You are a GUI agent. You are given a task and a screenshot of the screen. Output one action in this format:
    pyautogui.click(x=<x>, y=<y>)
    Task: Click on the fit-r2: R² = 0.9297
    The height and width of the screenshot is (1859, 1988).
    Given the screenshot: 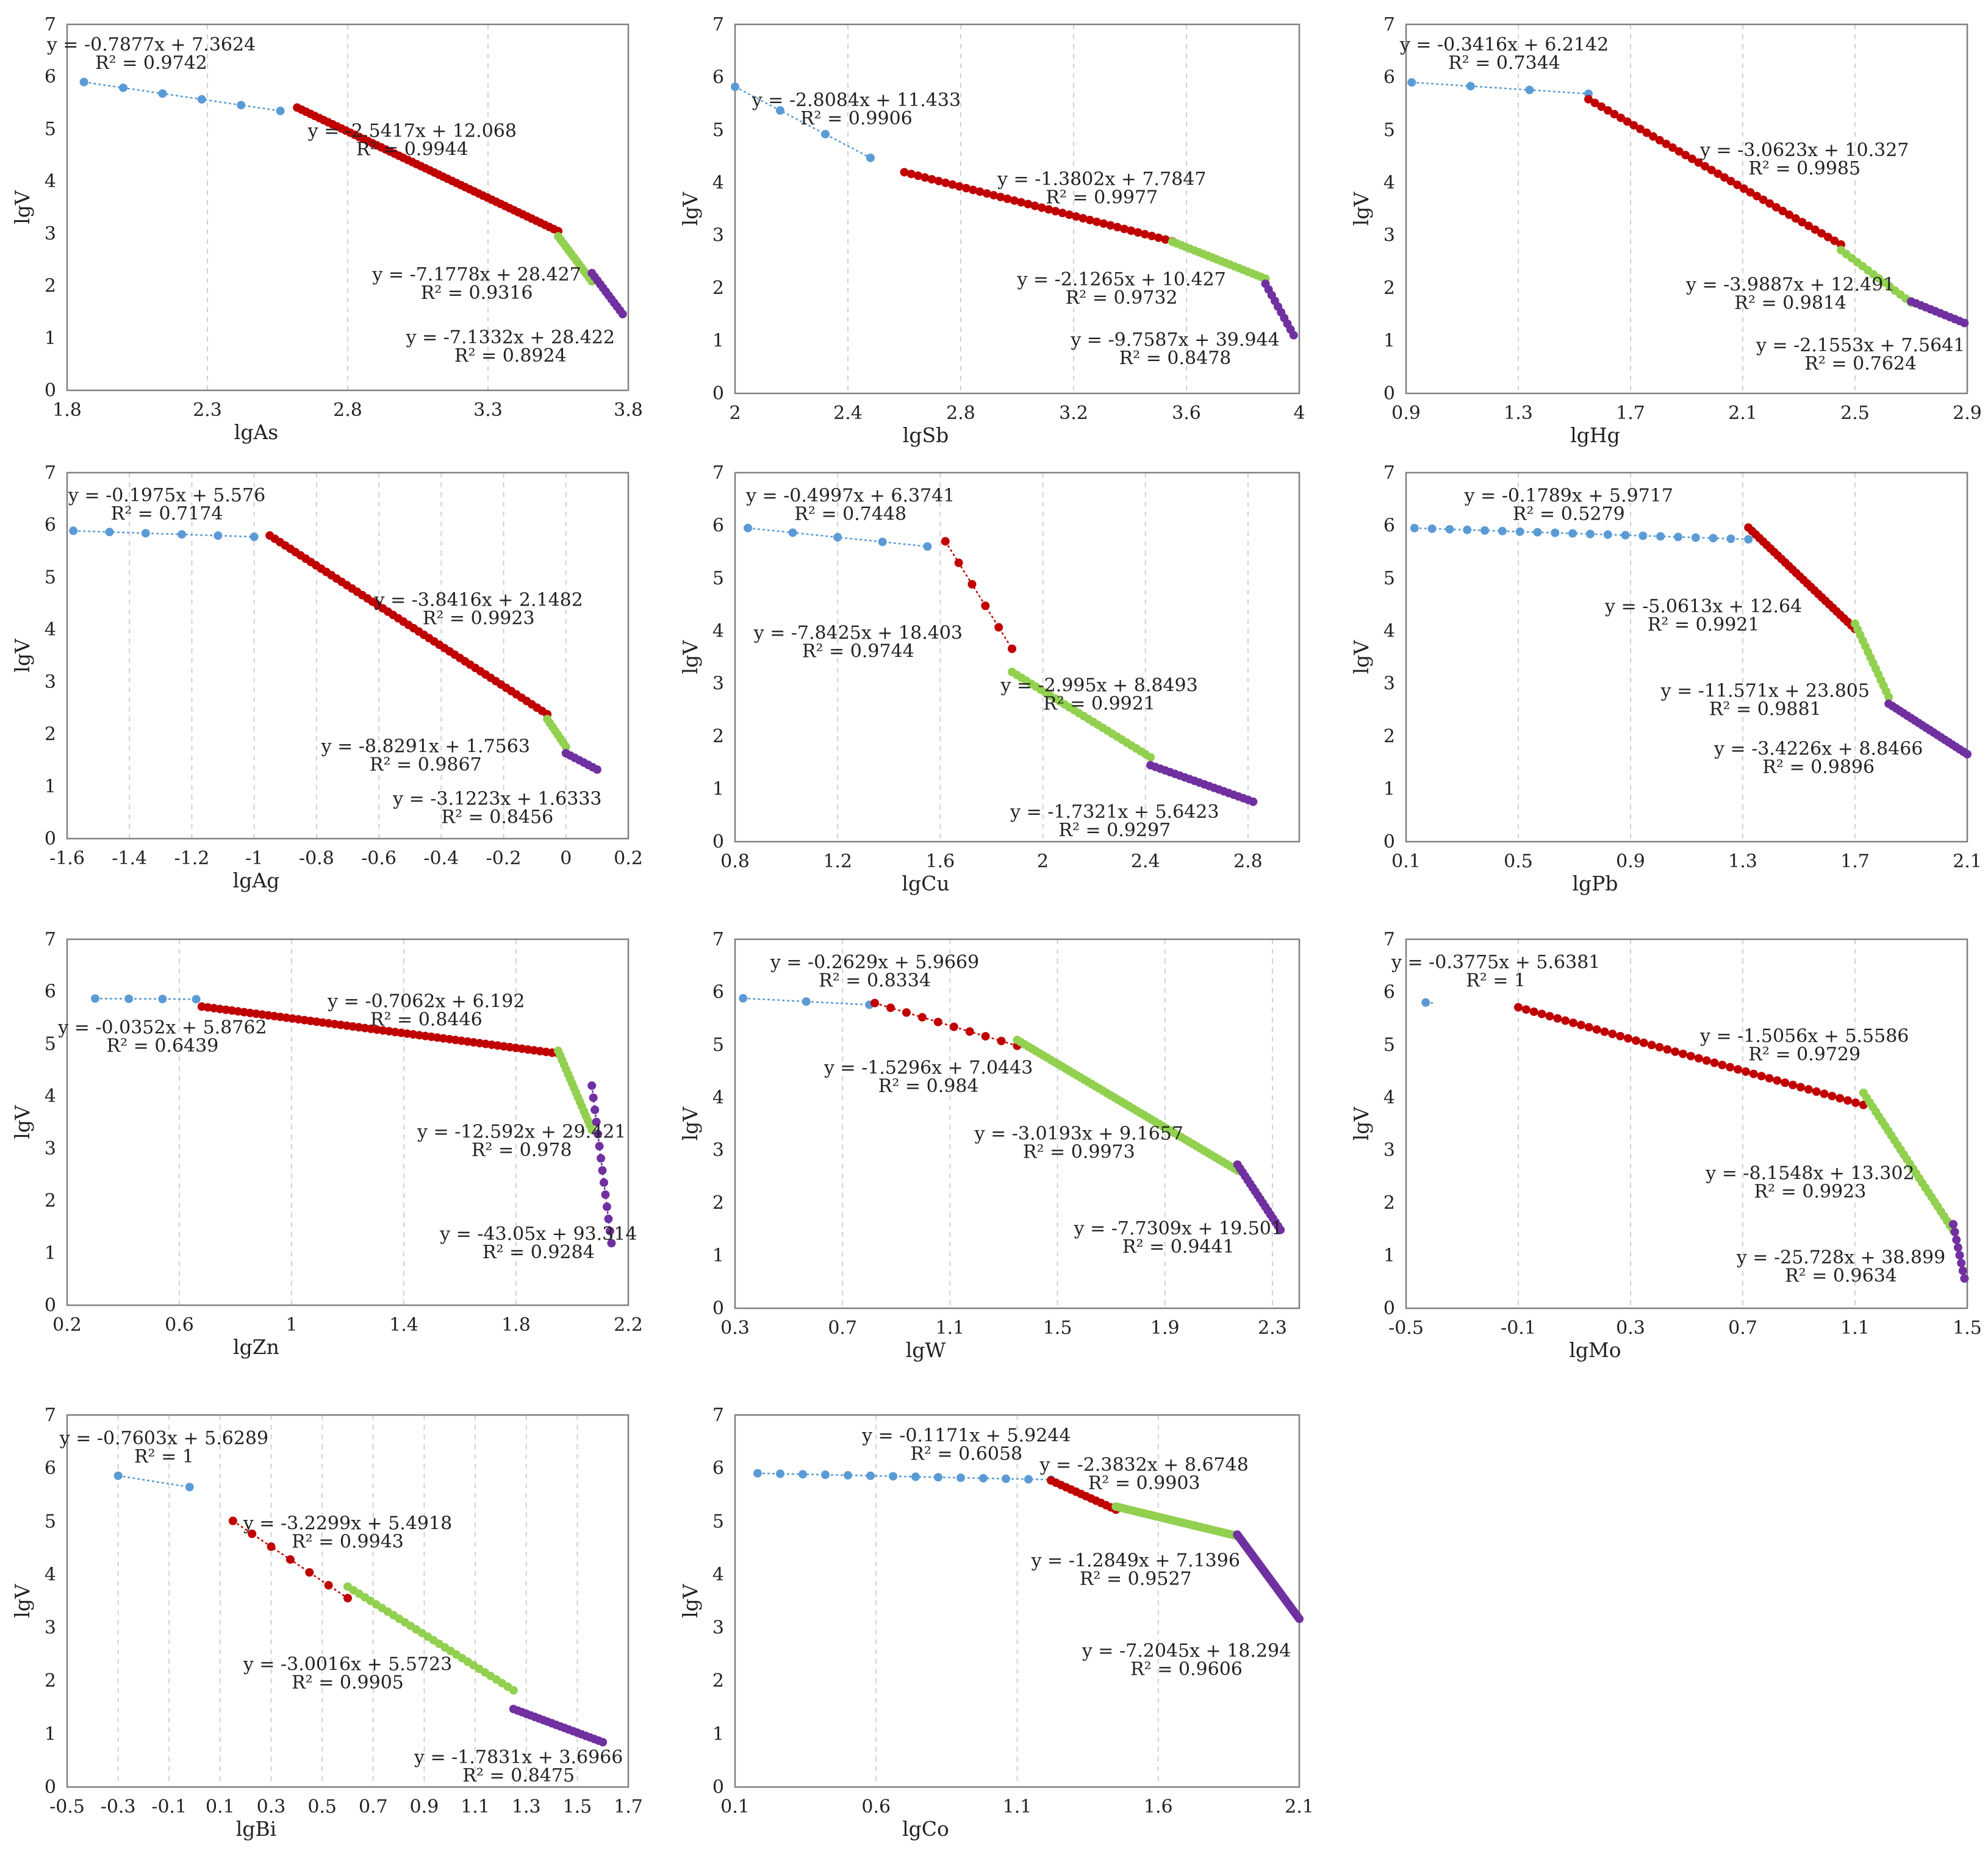 What is the action you would take?
    pyautogui.click(x=1114, y=830)
    